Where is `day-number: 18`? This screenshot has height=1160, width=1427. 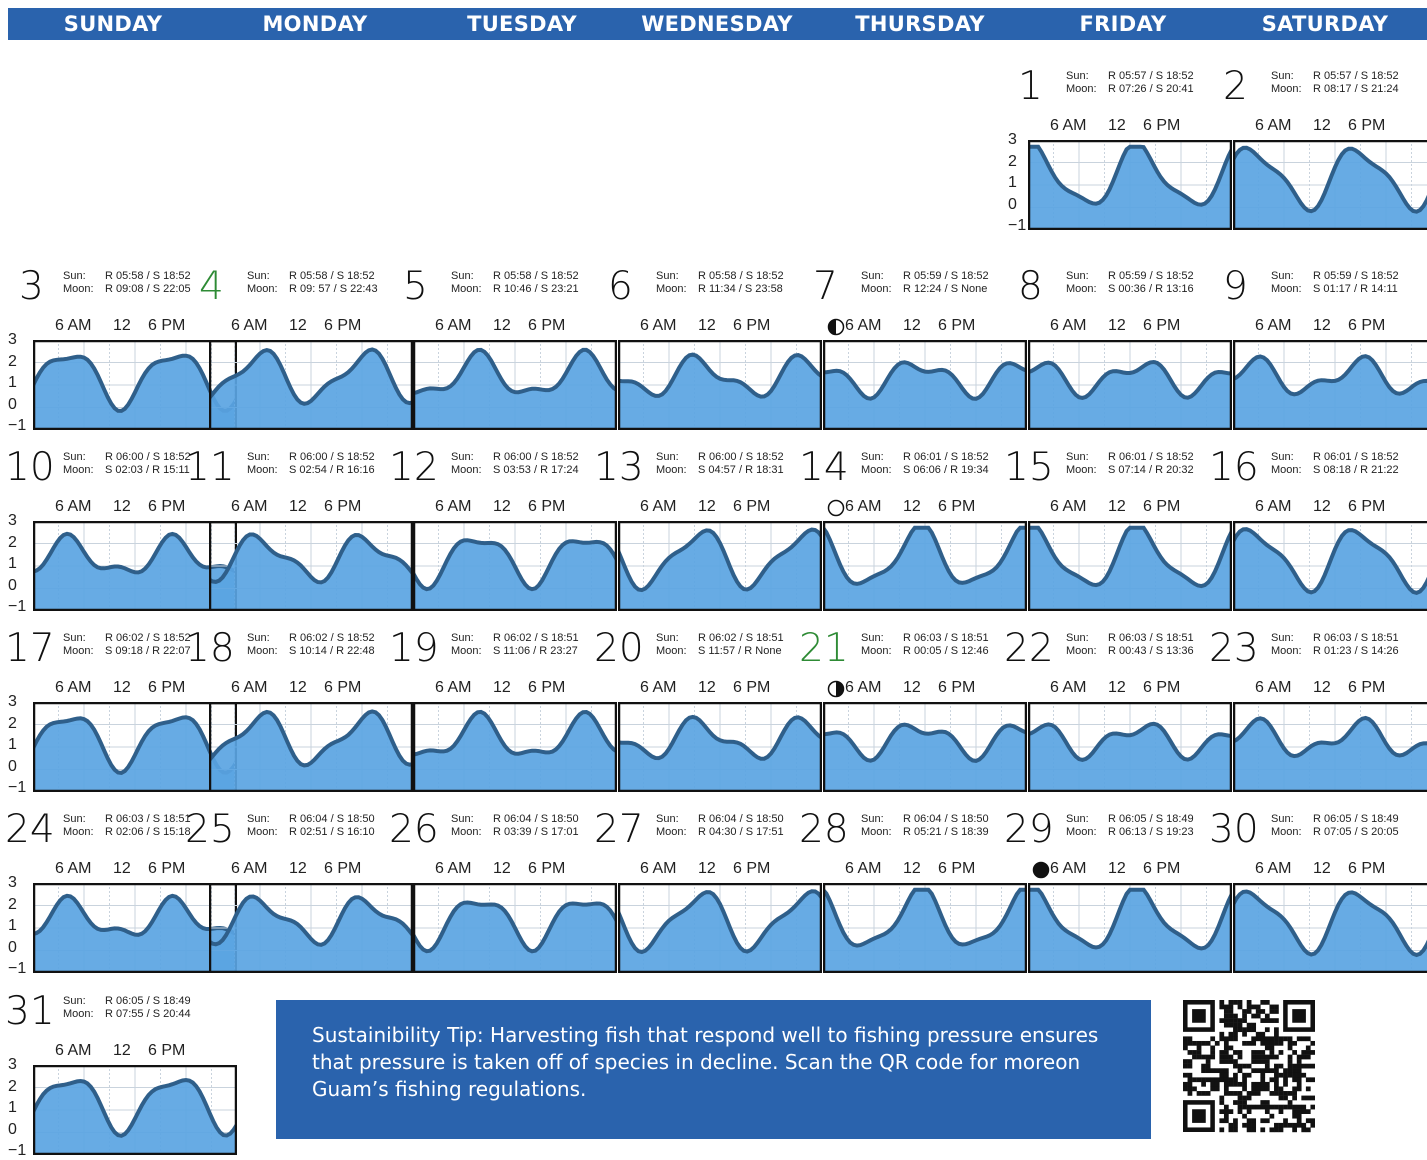
day-number: 18 is located at coordinates (210, 648).